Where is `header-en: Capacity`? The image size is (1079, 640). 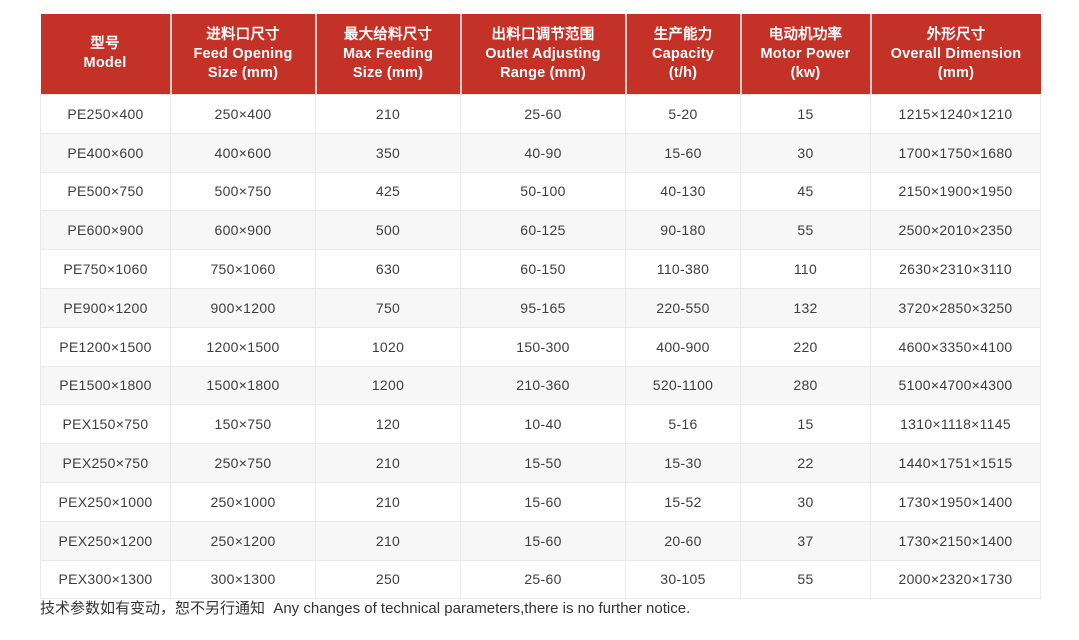 header-en: Capacity is located at coordinates (683, 53).